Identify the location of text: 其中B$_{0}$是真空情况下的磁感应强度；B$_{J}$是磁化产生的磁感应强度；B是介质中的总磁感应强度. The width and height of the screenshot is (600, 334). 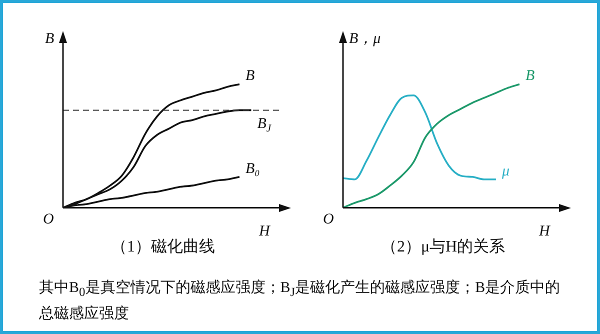
(299, 301).